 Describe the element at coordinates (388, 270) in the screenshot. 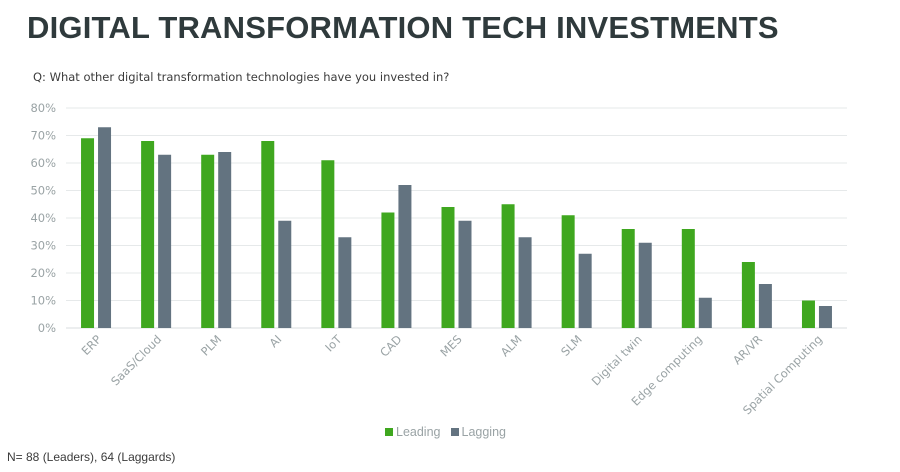

I see `bar-leading-cad` at that location.